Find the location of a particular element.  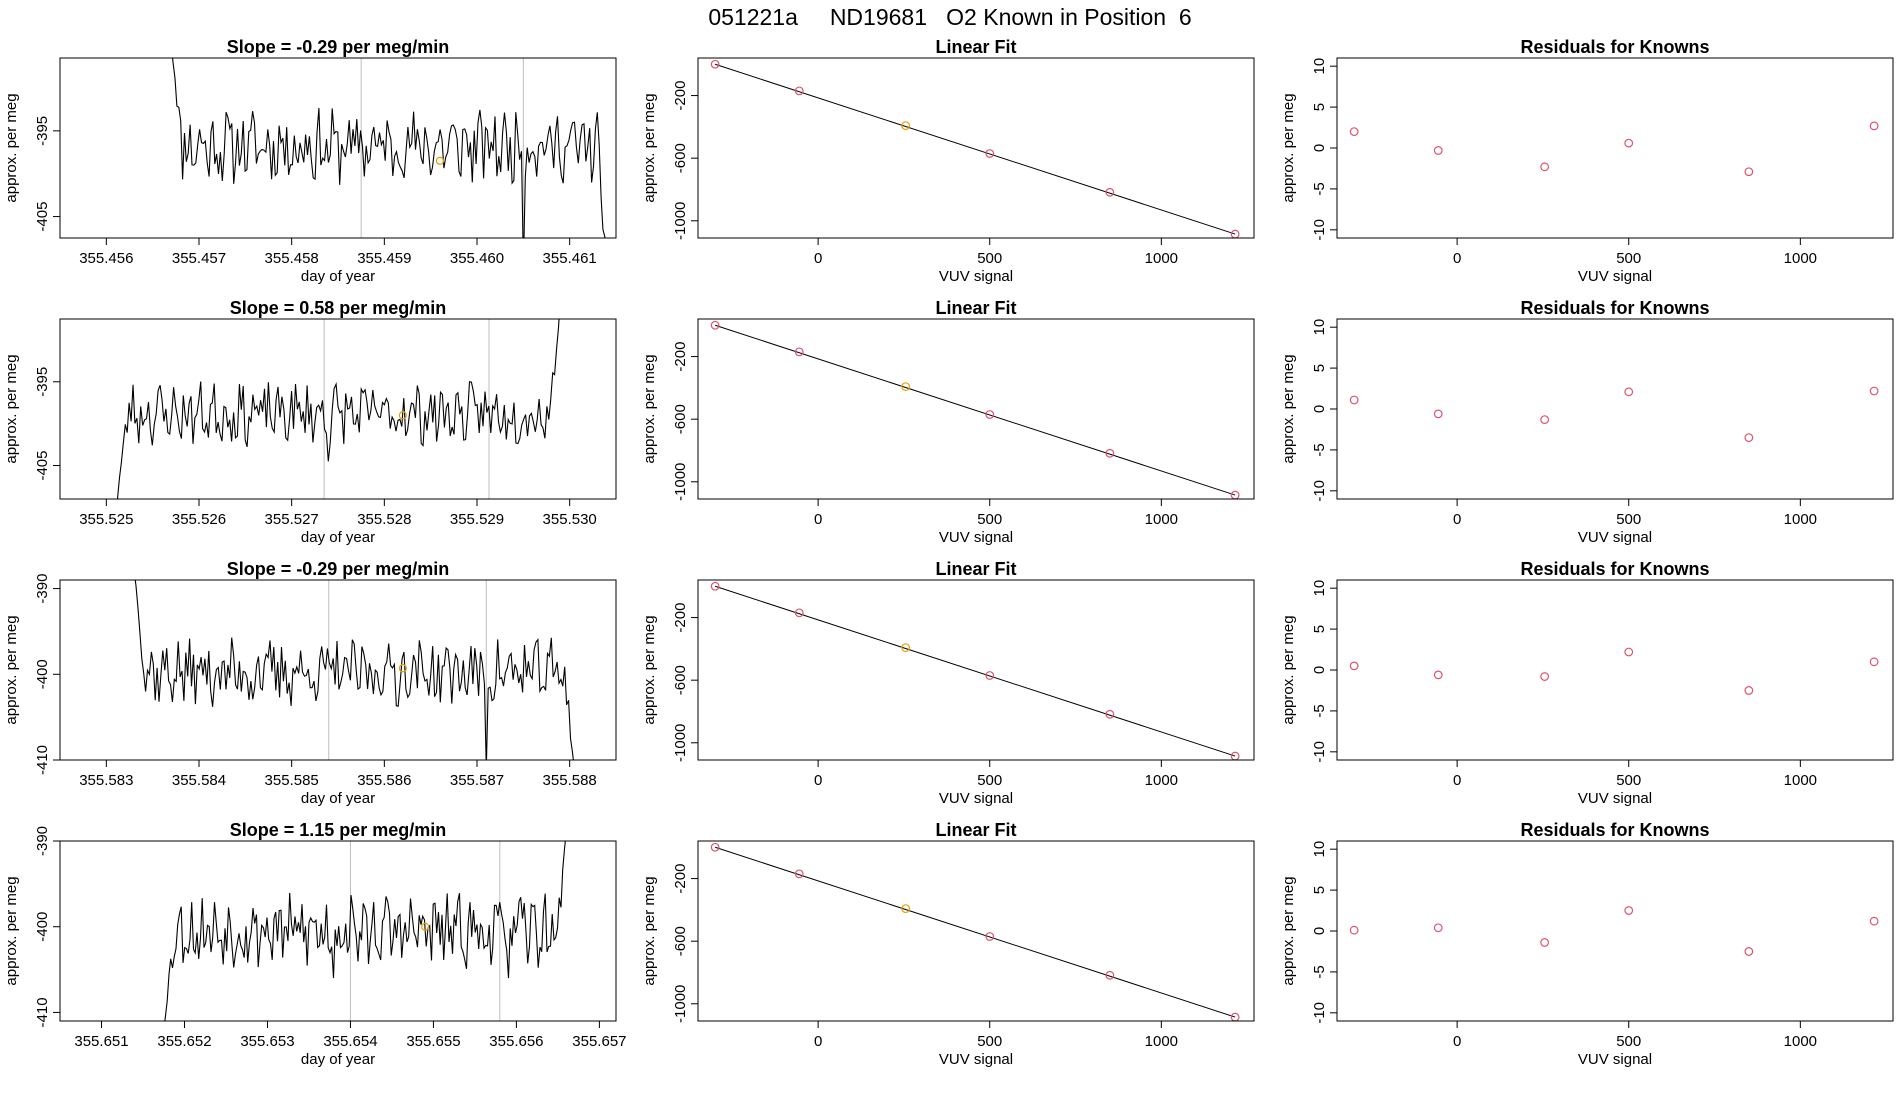

panel-title: Residuals for Knowns is located at coordinates (1614, 569).